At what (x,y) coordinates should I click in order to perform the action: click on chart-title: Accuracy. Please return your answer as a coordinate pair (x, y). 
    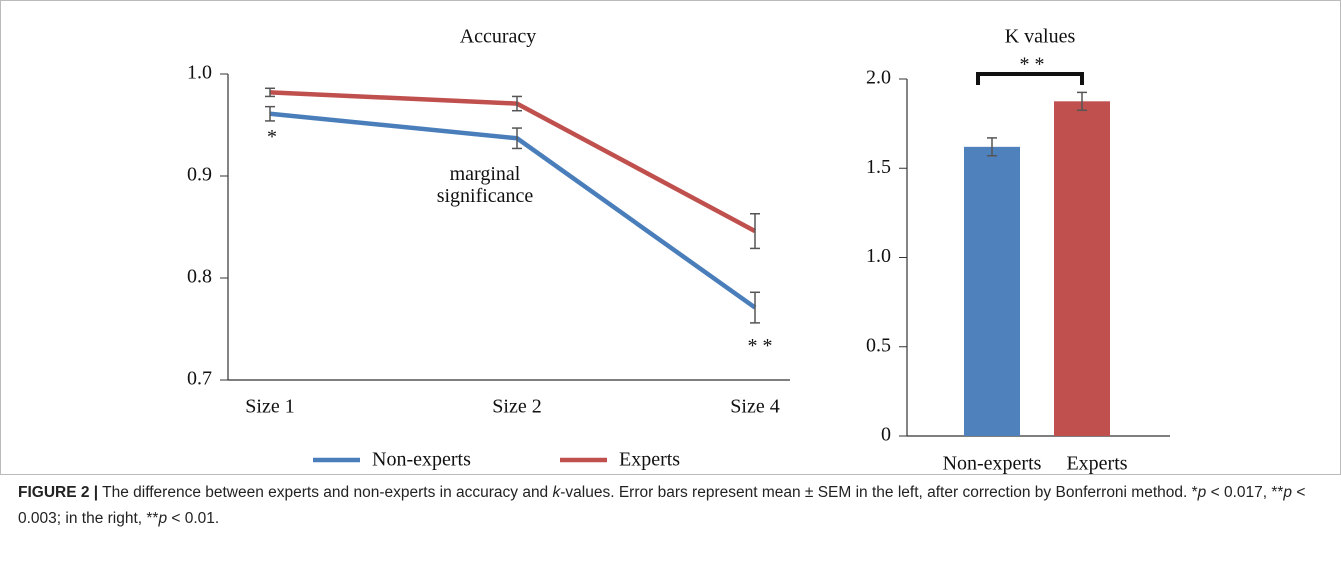
    Looking at the image, I should click on (498, 37).